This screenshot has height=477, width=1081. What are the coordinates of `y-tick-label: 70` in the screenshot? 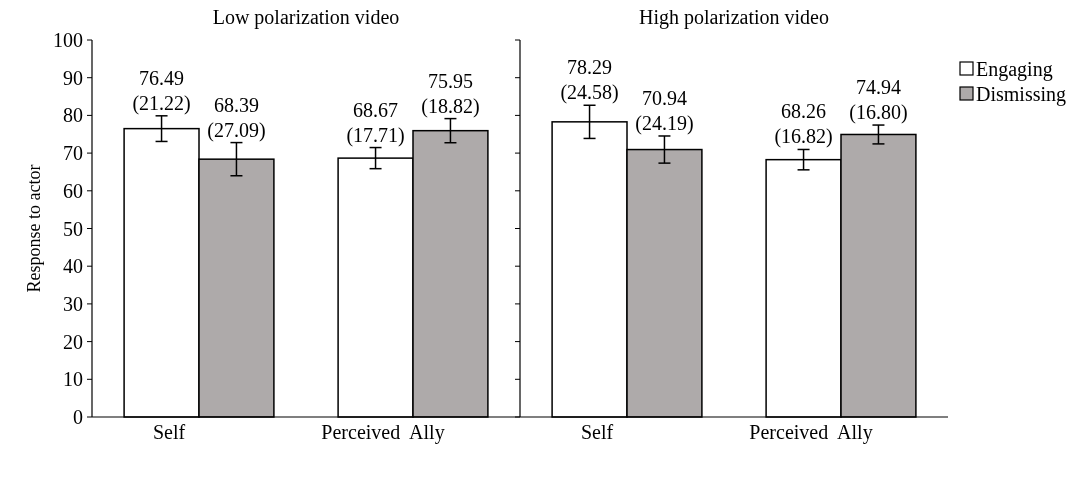 It's located at (73, 153).